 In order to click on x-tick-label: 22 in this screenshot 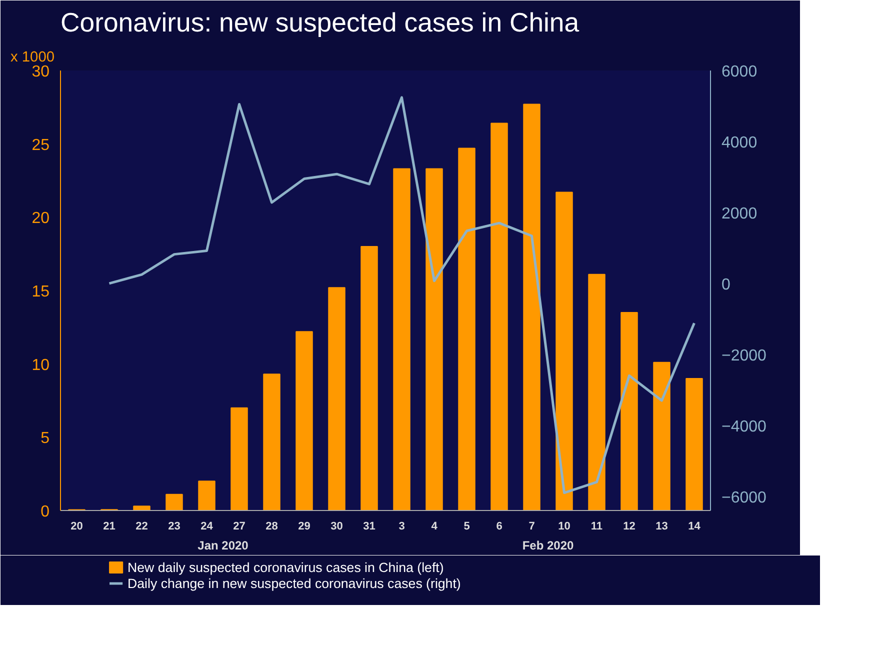, I will do `click(142, 526)`.